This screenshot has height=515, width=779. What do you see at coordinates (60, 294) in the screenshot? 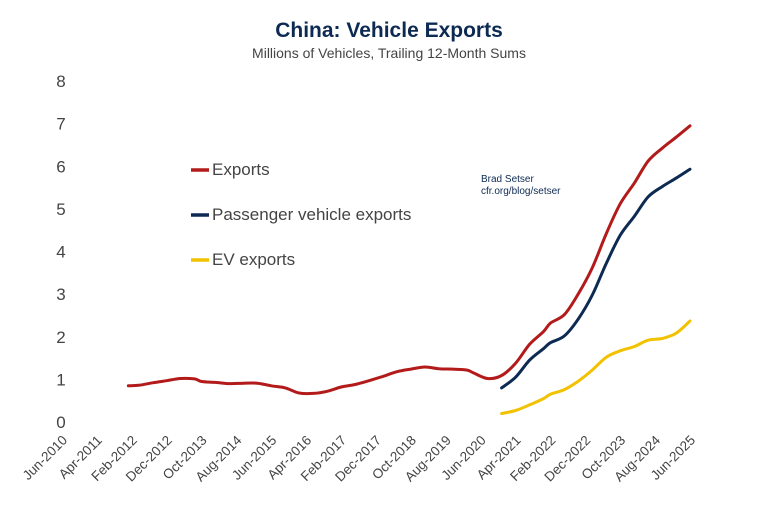
I see `y-tick-label: 3` at bounding box center [60, 294].